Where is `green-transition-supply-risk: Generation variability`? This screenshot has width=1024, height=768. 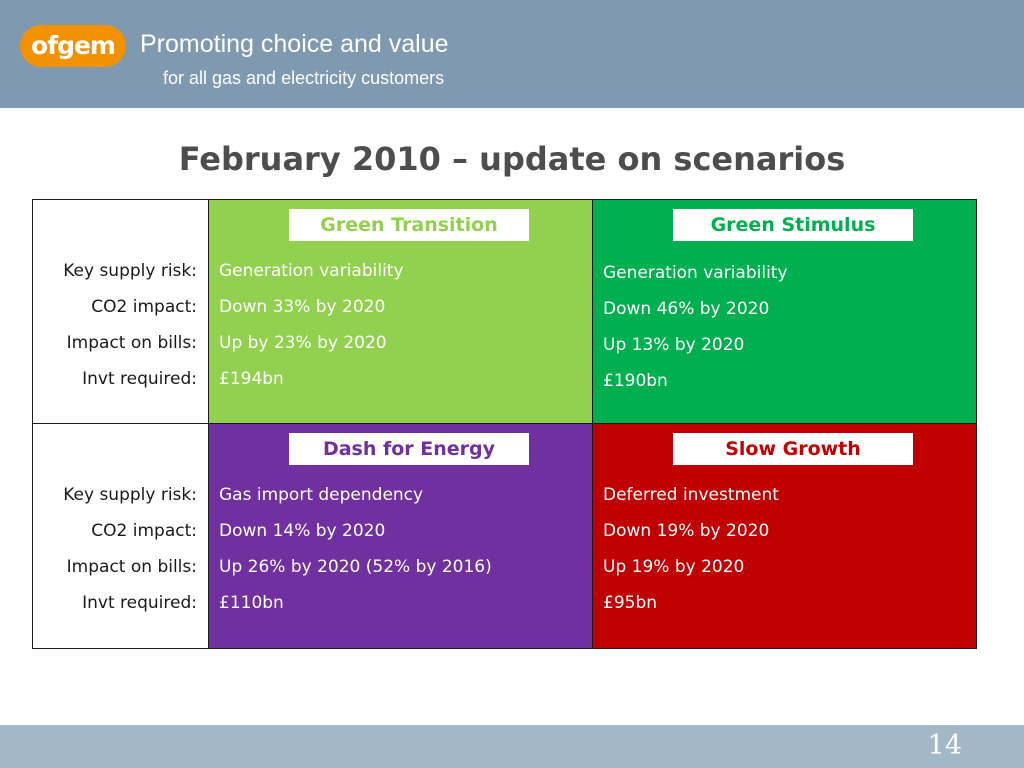 green-transition-supply-risk: Generation variability is located at coordinates (311, 271).